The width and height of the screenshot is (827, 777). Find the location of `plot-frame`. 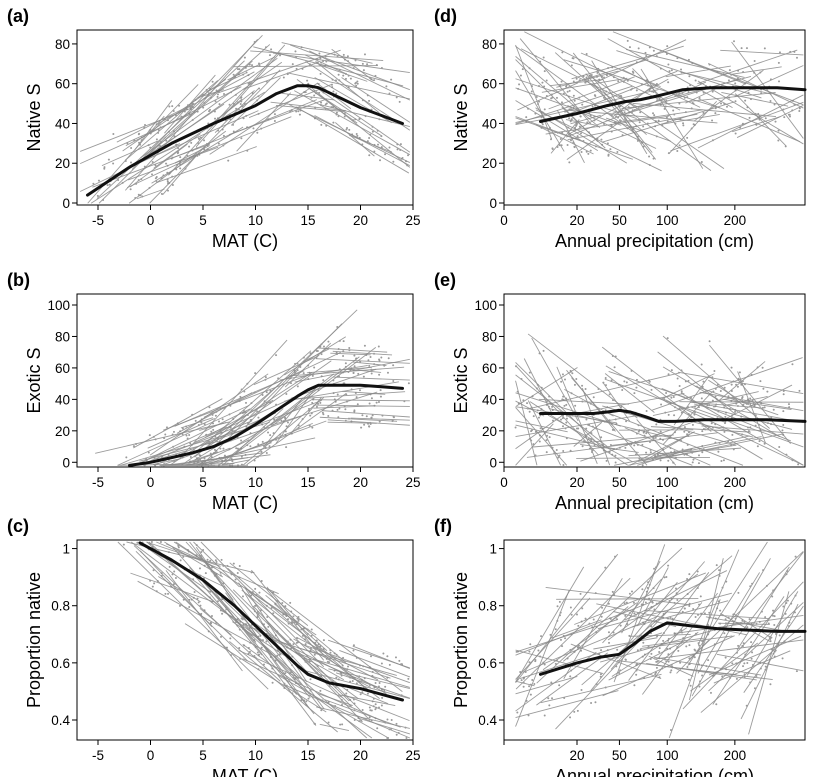

plot-frame is located at coordinates (245, 640).